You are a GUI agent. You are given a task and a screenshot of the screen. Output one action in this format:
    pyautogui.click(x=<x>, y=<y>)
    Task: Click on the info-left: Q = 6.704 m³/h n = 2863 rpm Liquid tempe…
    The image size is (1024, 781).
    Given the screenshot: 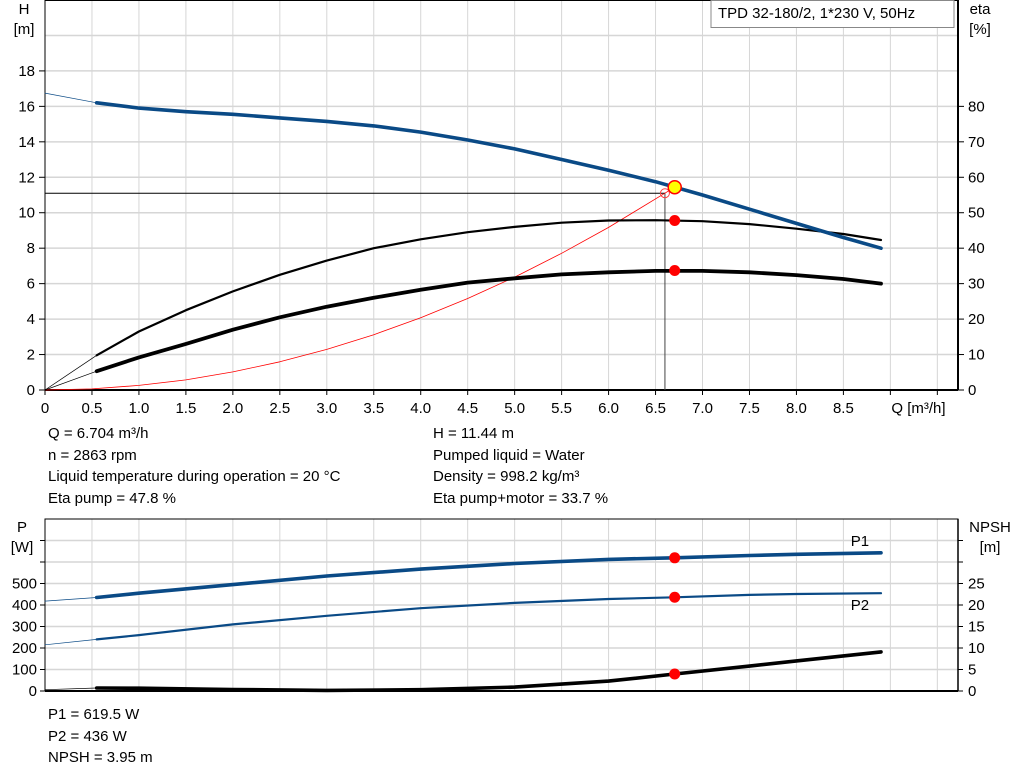 What is the action you would take?
    pyautogui.click(x=194, y=466)
    